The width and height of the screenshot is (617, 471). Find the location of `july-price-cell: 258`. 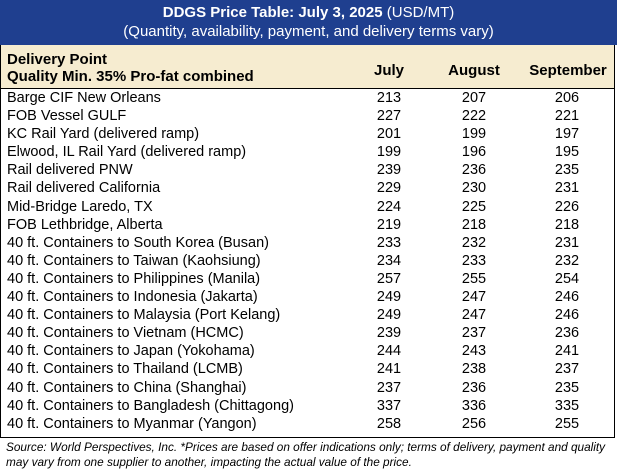

july-price-cell: 258 is located at coordinates (389, 423).